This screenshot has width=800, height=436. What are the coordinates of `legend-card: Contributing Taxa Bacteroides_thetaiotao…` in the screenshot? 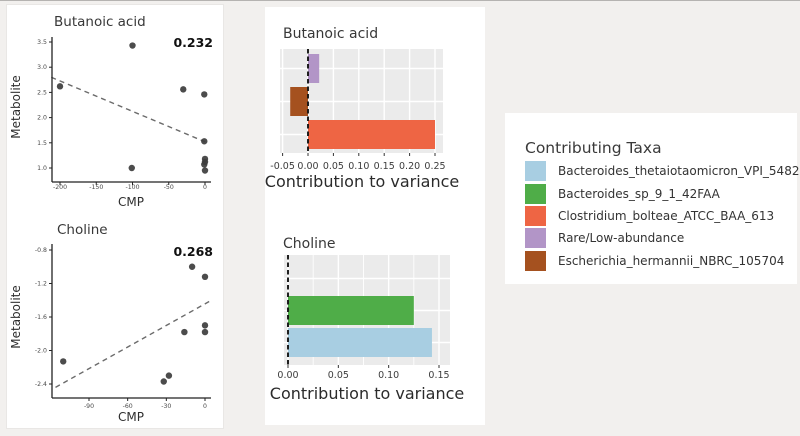 It's located at (652, 198).